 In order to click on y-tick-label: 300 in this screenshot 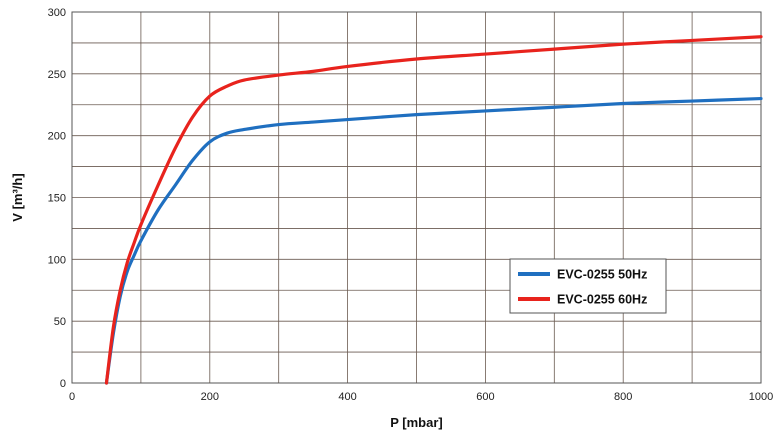, I will do `click(57, 13)`.